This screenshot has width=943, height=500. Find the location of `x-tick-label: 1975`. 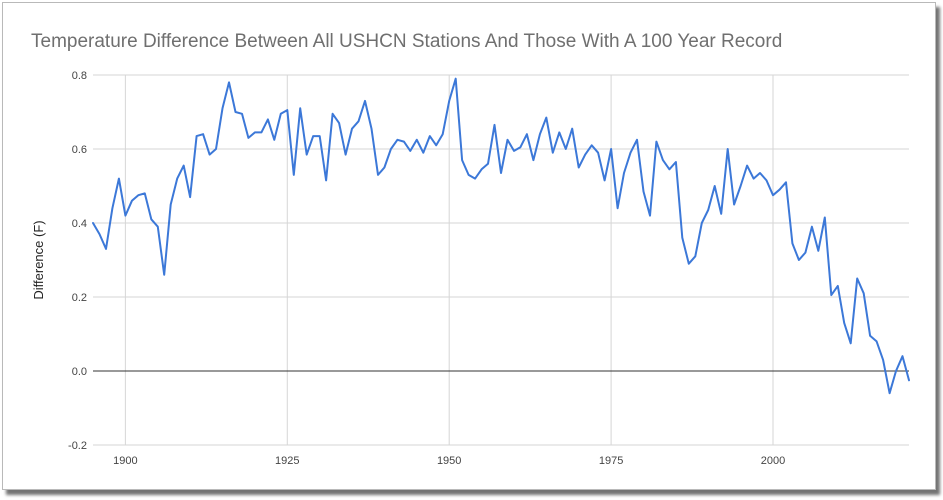

x-tick-label: 1975 is located at coordinates (611, 461).